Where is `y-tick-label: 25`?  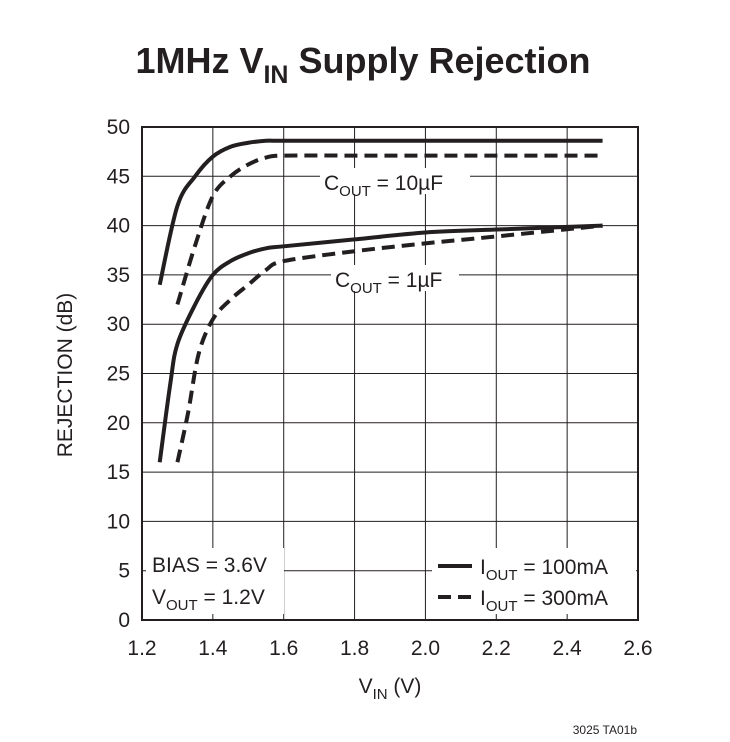
y-tick-label: 25 is located at coordinates (118, 374).